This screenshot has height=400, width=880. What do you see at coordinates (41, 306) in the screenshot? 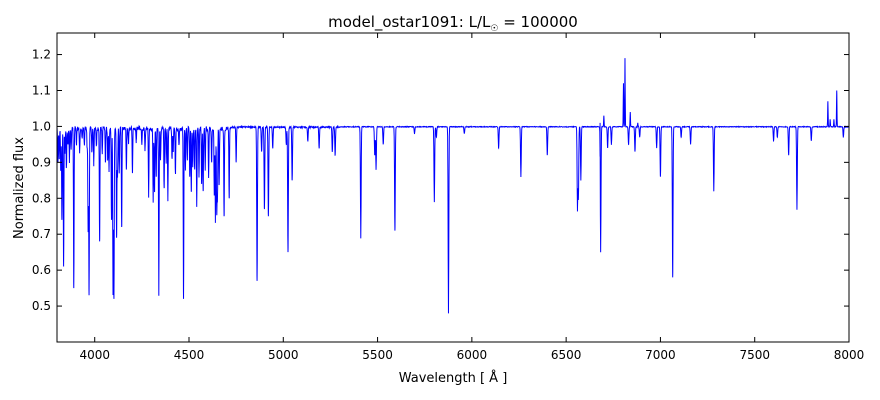
I see `y-tick-label: 0.5` at bounding box center [41, 306].